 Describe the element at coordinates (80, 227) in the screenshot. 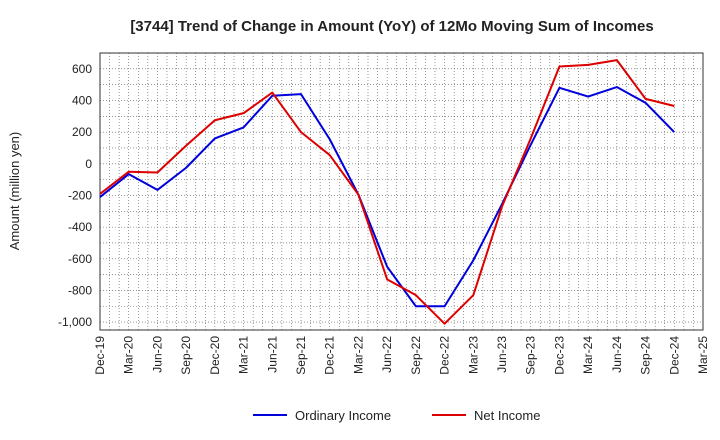

I see `y-tick-label: -400` at that location.